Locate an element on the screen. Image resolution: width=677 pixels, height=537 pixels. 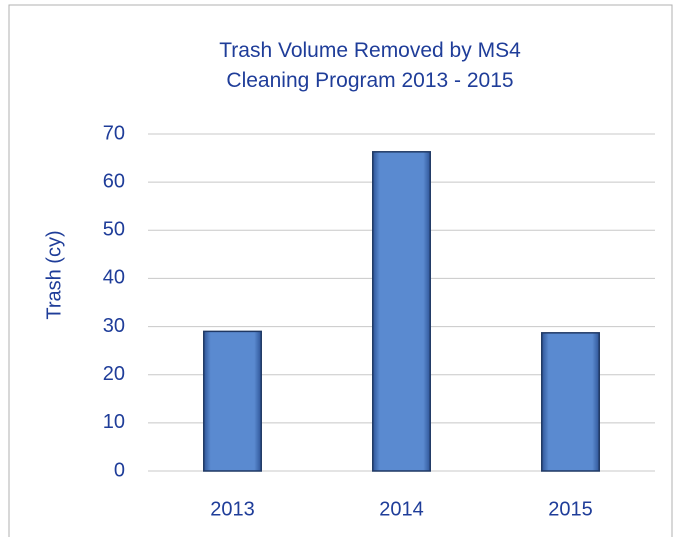
x-tick-label: 2014 is located at coordinates (401, 509).